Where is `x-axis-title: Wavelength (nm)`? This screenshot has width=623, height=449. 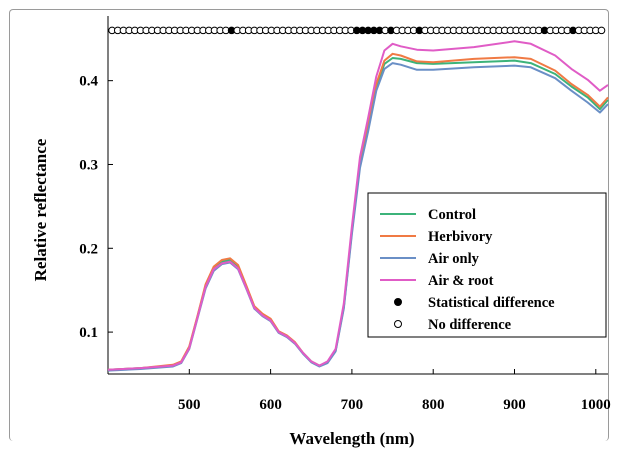 x-axis-title: Wavelength (nm) is located at coordinates (351, 438).